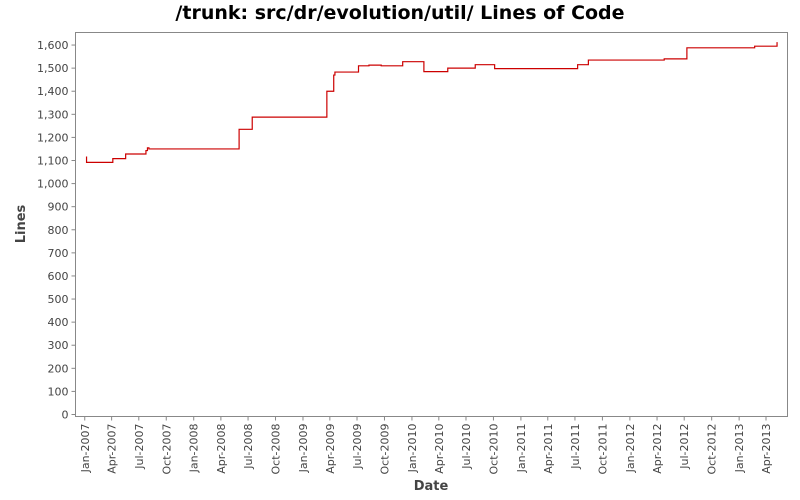 The image size is (800, 500). Describe the element at coordinates (58, 368) in the screenshot. I see `y-tick-label: 200` at that location.